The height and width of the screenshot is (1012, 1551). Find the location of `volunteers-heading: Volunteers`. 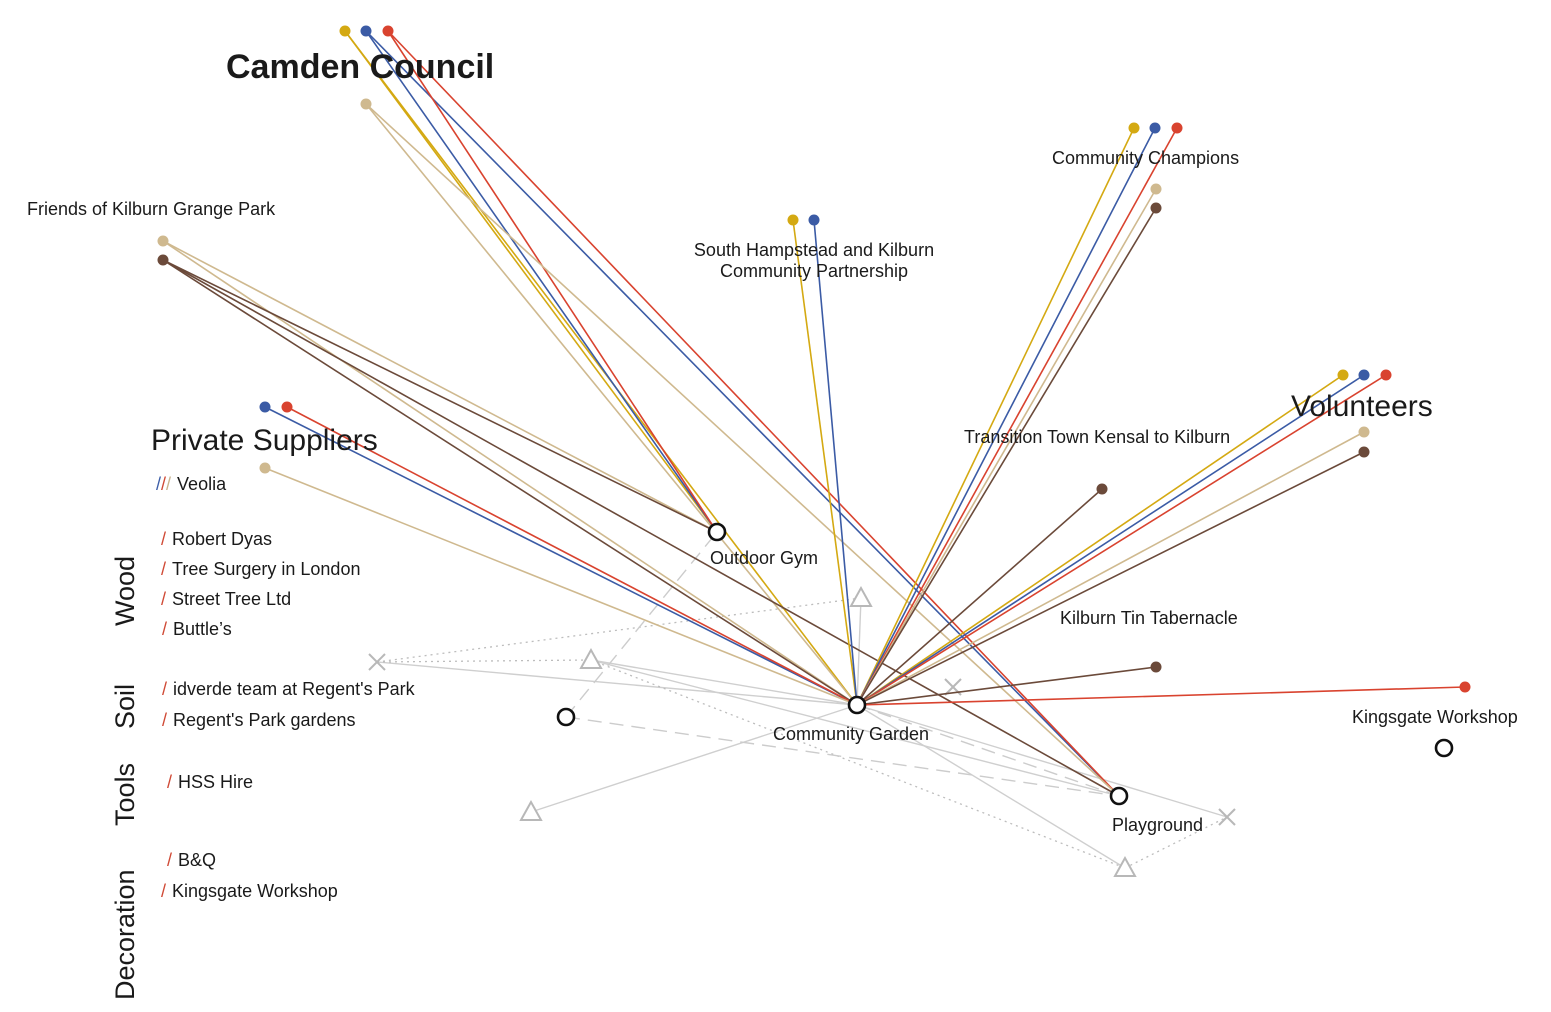

volunteers-heading: Volunteers is located at coordinates (1362, 406).